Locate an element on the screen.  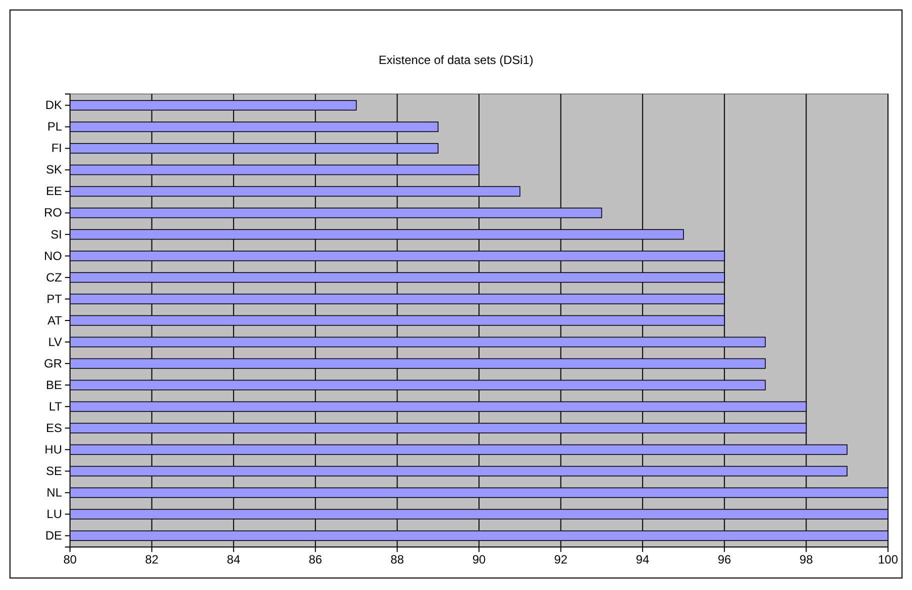
x-tick-label: 90 is located at coordinates (479, 559).